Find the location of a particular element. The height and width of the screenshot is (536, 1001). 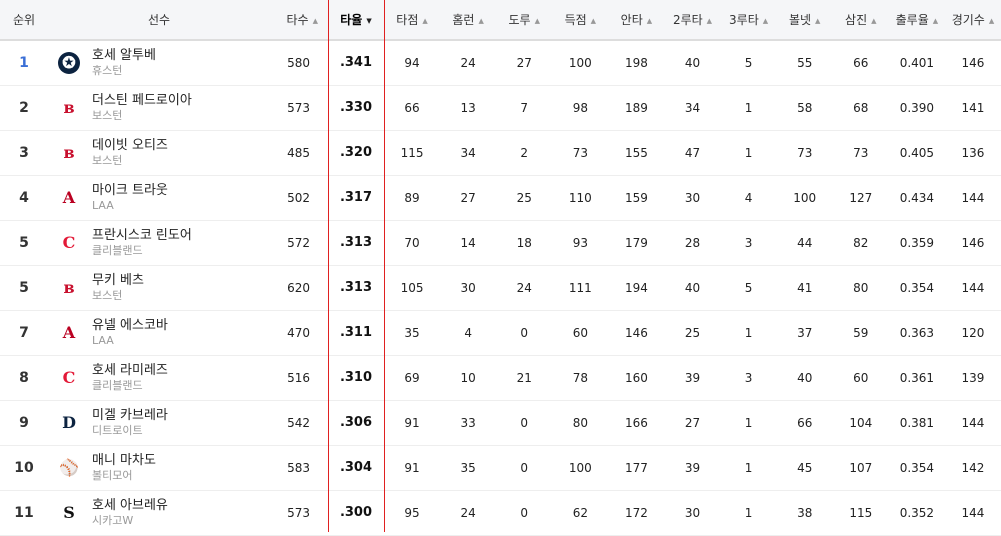

cell-obp: 0.354 is located at coordinates (916, 288).